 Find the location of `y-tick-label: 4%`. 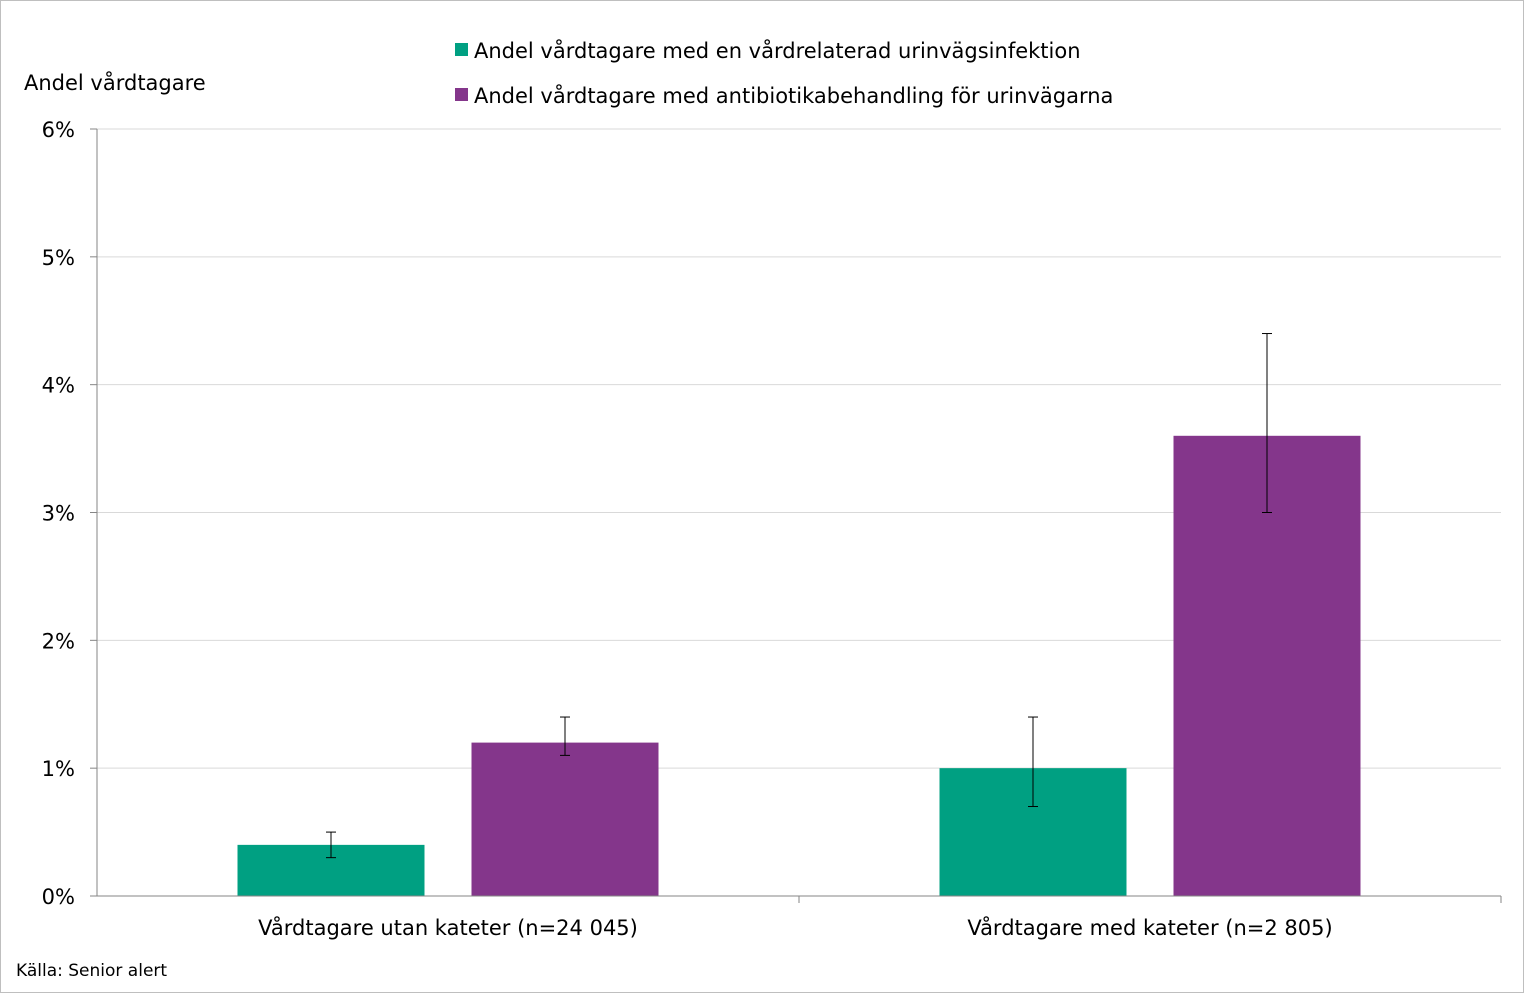

y-tick-label: 4% is located at coordinates (58, 386).